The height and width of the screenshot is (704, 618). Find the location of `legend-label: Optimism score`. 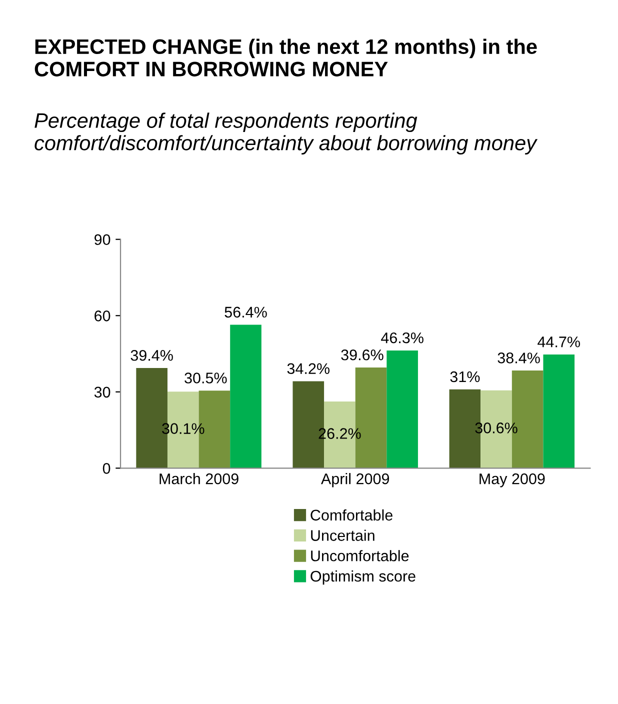

legend-label: Optimism score is located at coordinates (363, 577).